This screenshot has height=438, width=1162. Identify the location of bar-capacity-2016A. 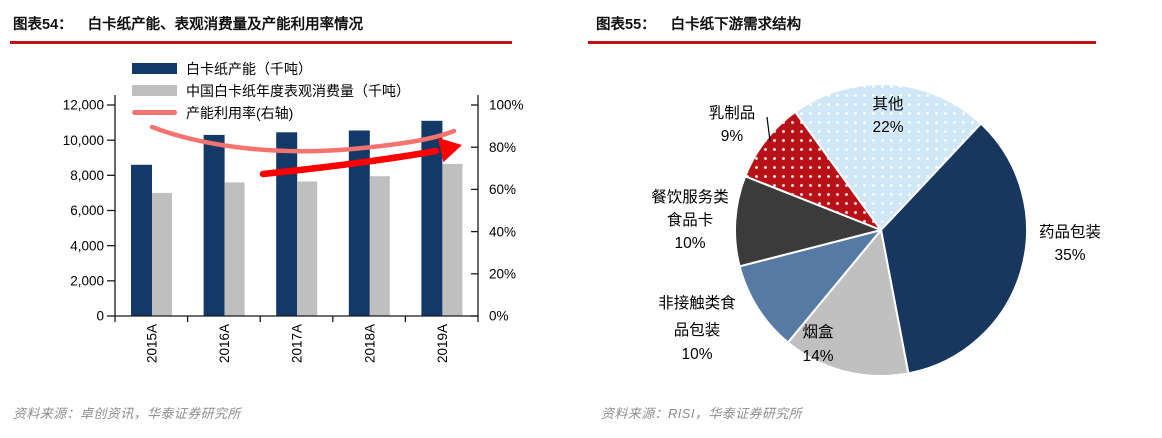
(214, 225).